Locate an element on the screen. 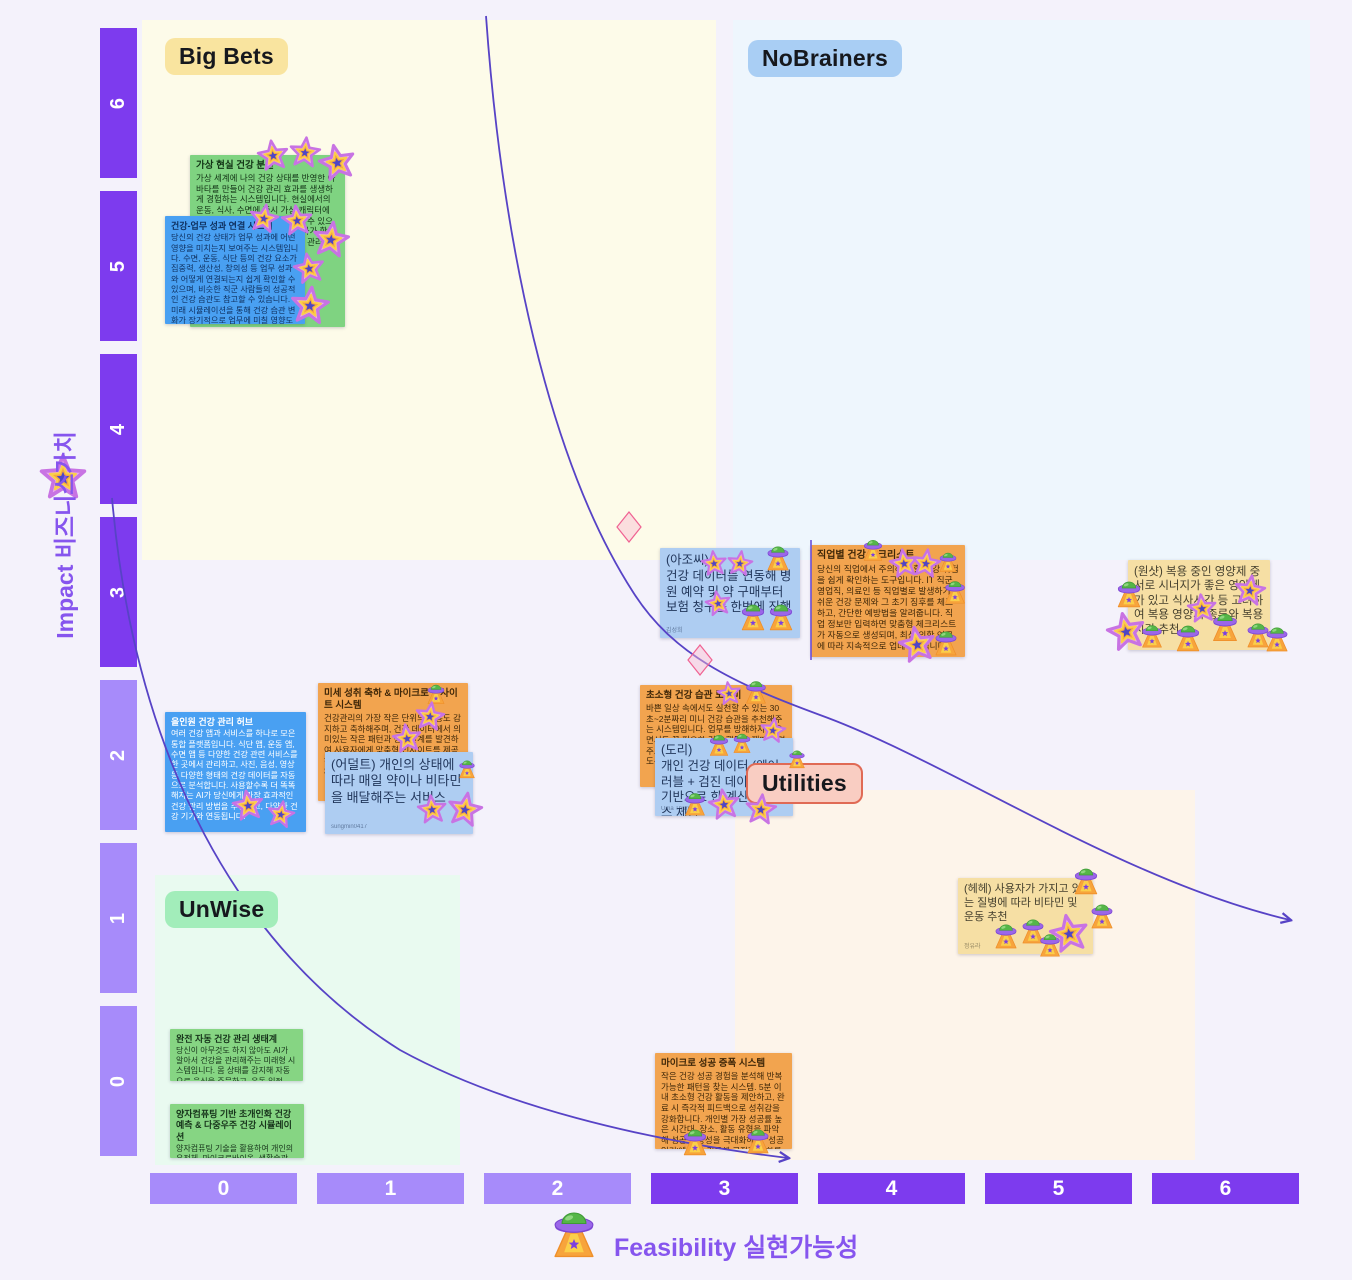  note-title: 건강-업무 성과 연결 시스템 is located at coordinates (222, 226).